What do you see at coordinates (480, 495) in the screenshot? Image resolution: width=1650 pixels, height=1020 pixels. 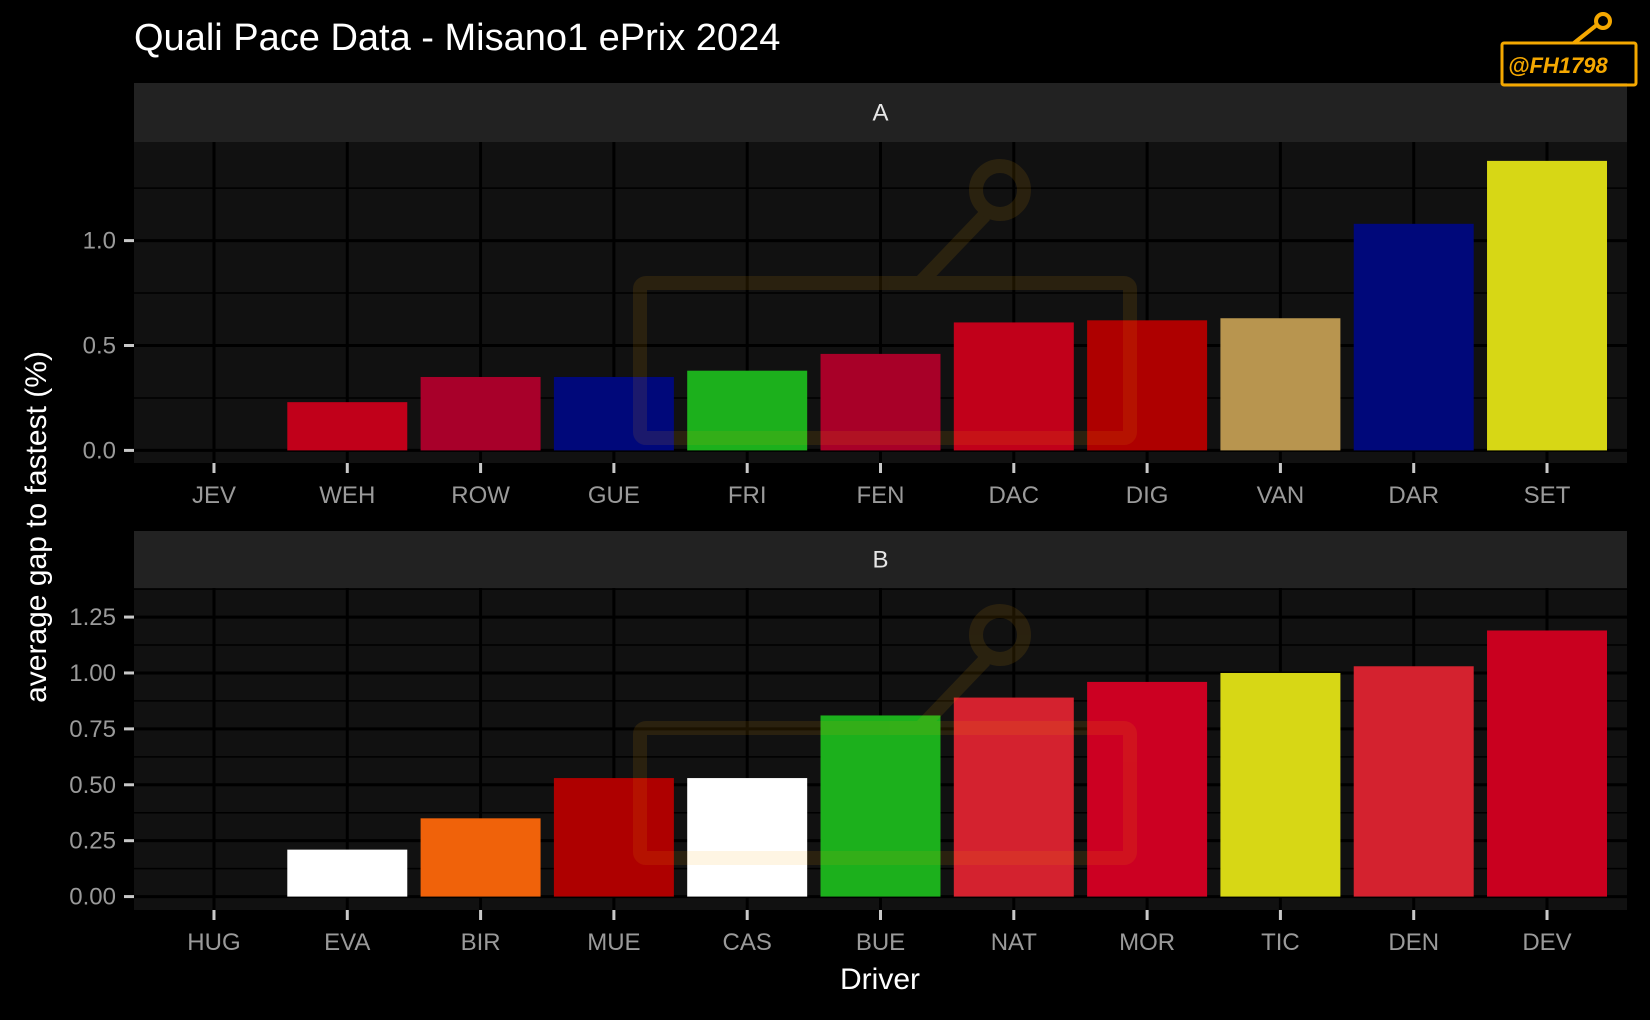 I see `x-tick-label: ROW` at bounding box center [480, 495].